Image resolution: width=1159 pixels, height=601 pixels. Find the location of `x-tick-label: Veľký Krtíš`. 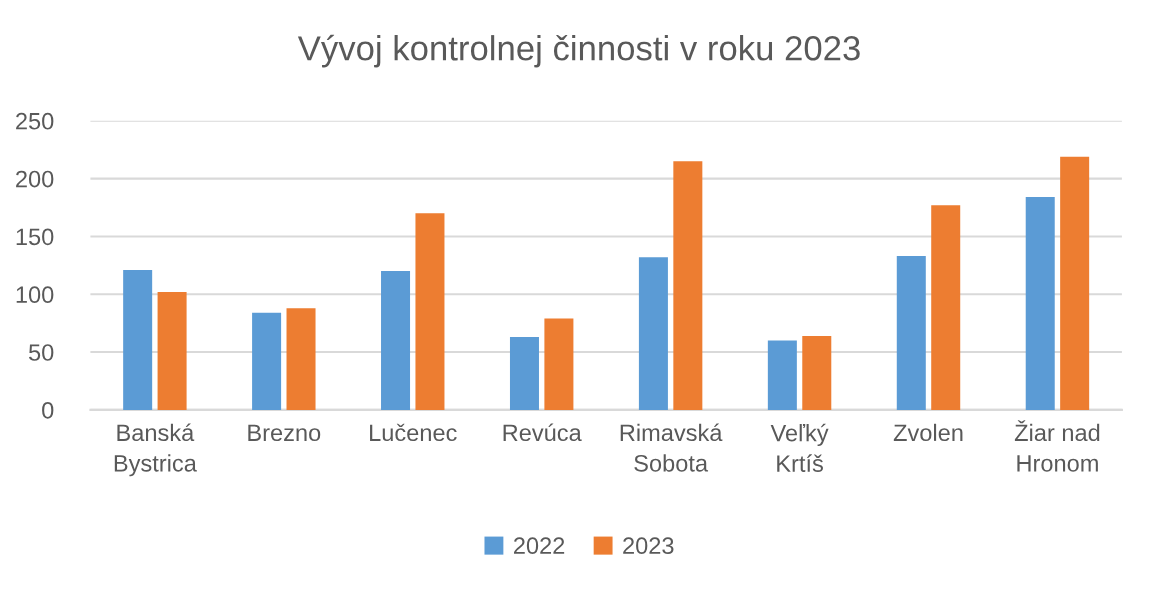

x-tick-label: Veľký Krtíš is located at coordinates (799, 447).